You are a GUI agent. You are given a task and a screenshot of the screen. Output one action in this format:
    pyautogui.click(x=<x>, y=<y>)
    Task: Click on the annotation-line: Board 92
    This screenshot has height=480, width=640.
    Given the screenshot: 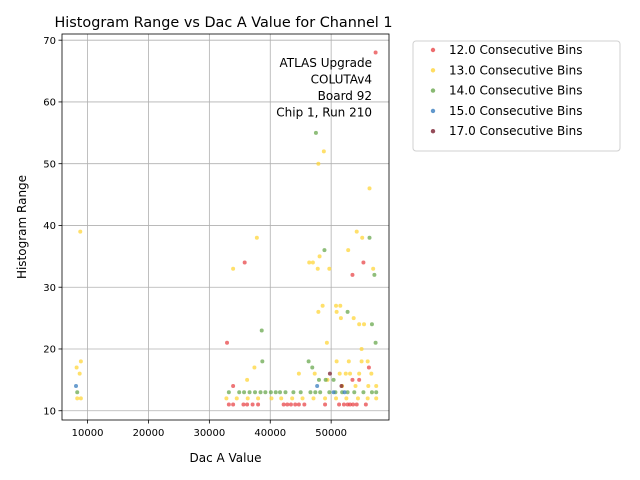 What is the action you would take?
    pyautogui.click(x=345, y=96)
    